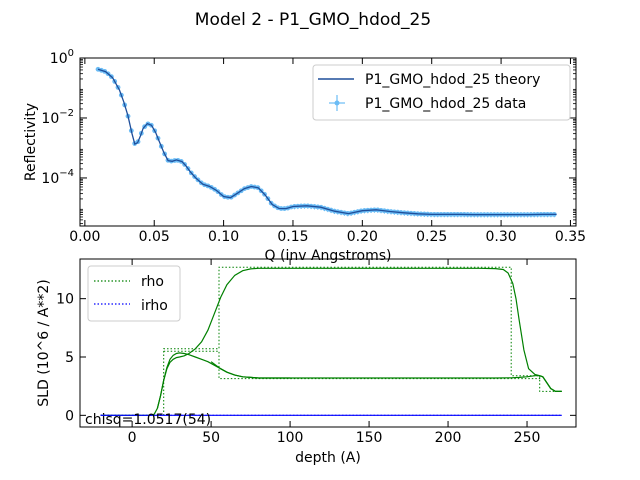 The height and width of the screenshot is (480, 640). What do you see at coordinates (148, 420) in the screenshot?
I see `chisq-annotation: chisq=1.0517(54)` at bounding box center [148, 420].